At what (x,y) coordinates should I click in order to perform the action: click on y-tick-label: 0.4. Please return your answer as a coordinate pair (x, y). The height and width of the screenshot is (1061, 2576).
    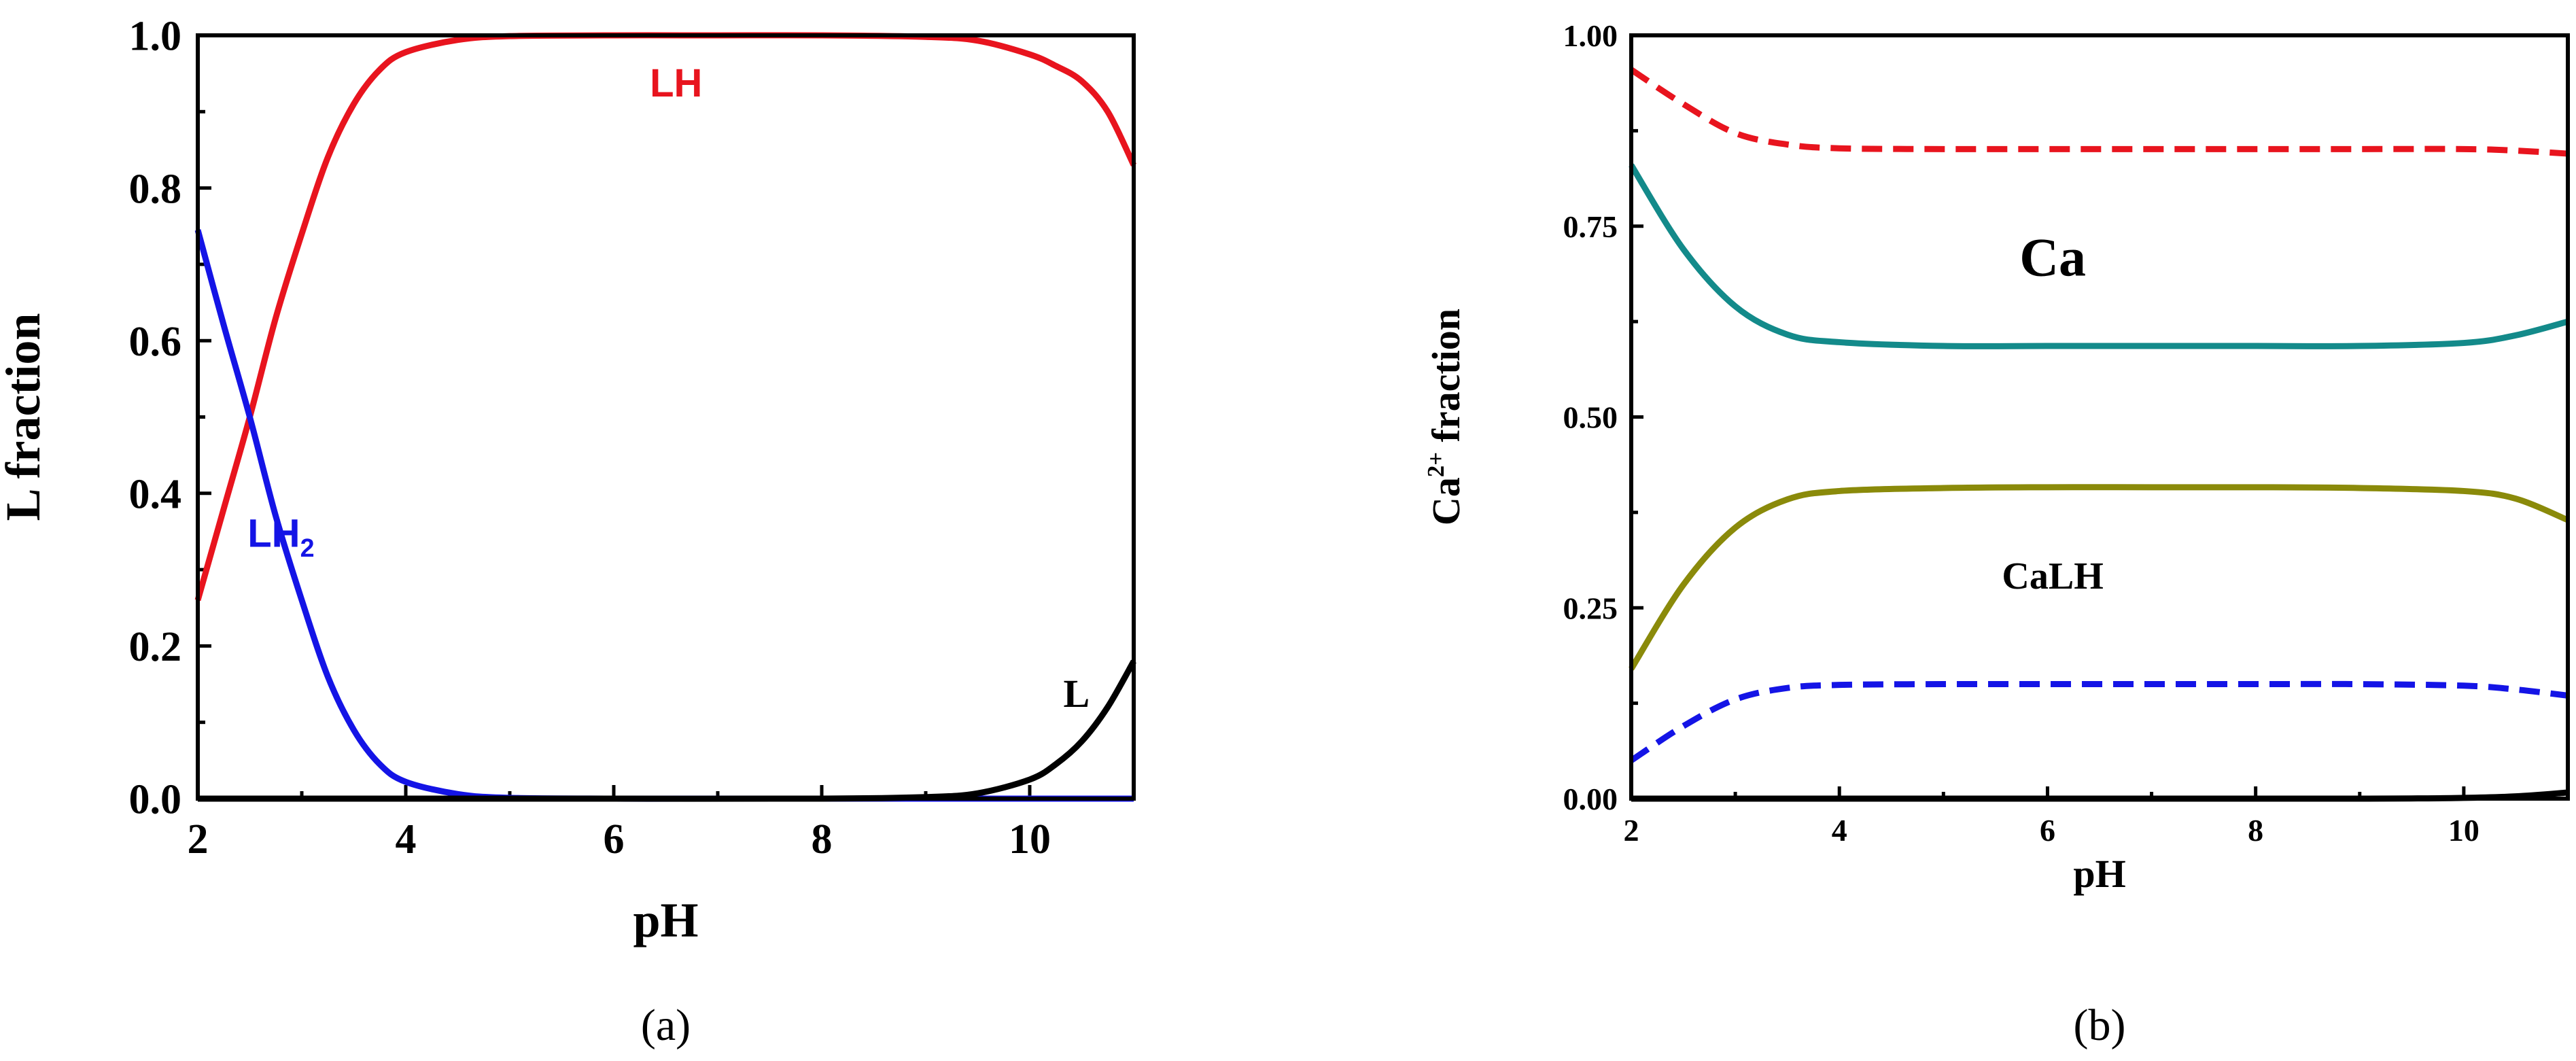
    Looking at the image, I should click on (155, 495).